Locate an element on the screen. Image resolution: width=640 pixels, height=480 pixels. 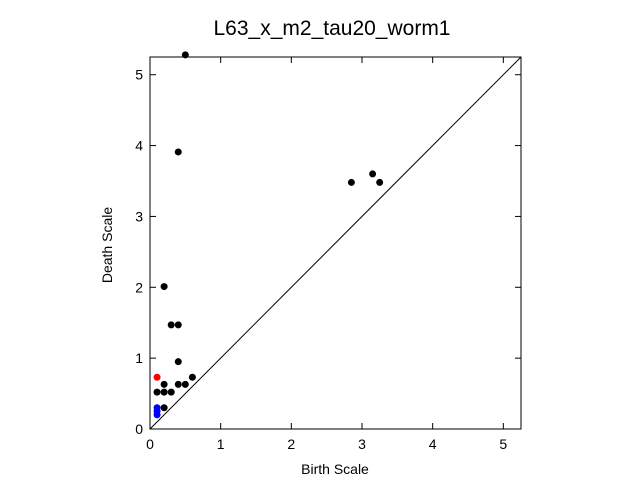
x-tick-label-2: 2 is located at coordinates (291, 444).